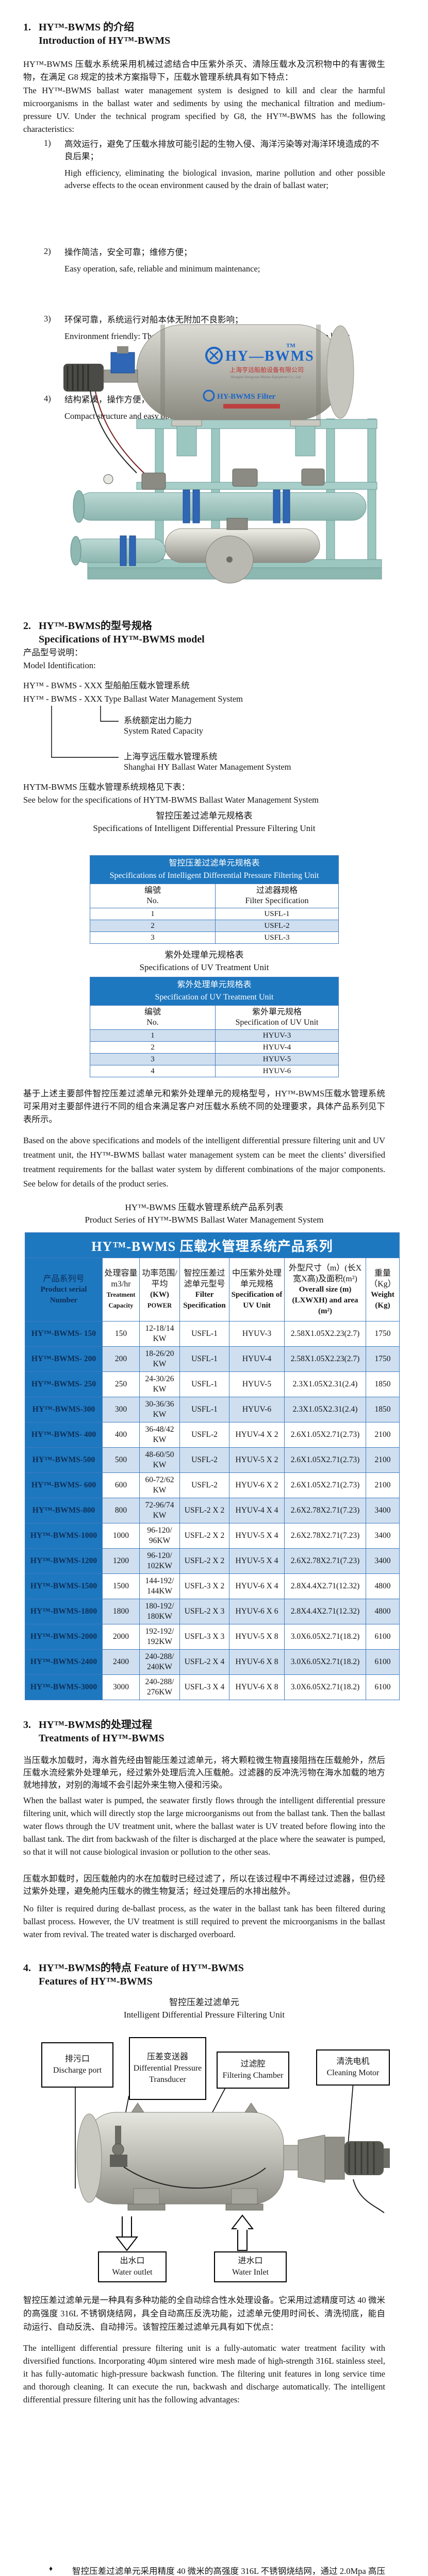 The height and width of the screenshot is (2576, 428). I want to click on uv-spec-rows: 1 HYUV-3 2 HYUV-4 3 HYUV-5 4 HYUV-6, so click(214, 1053).